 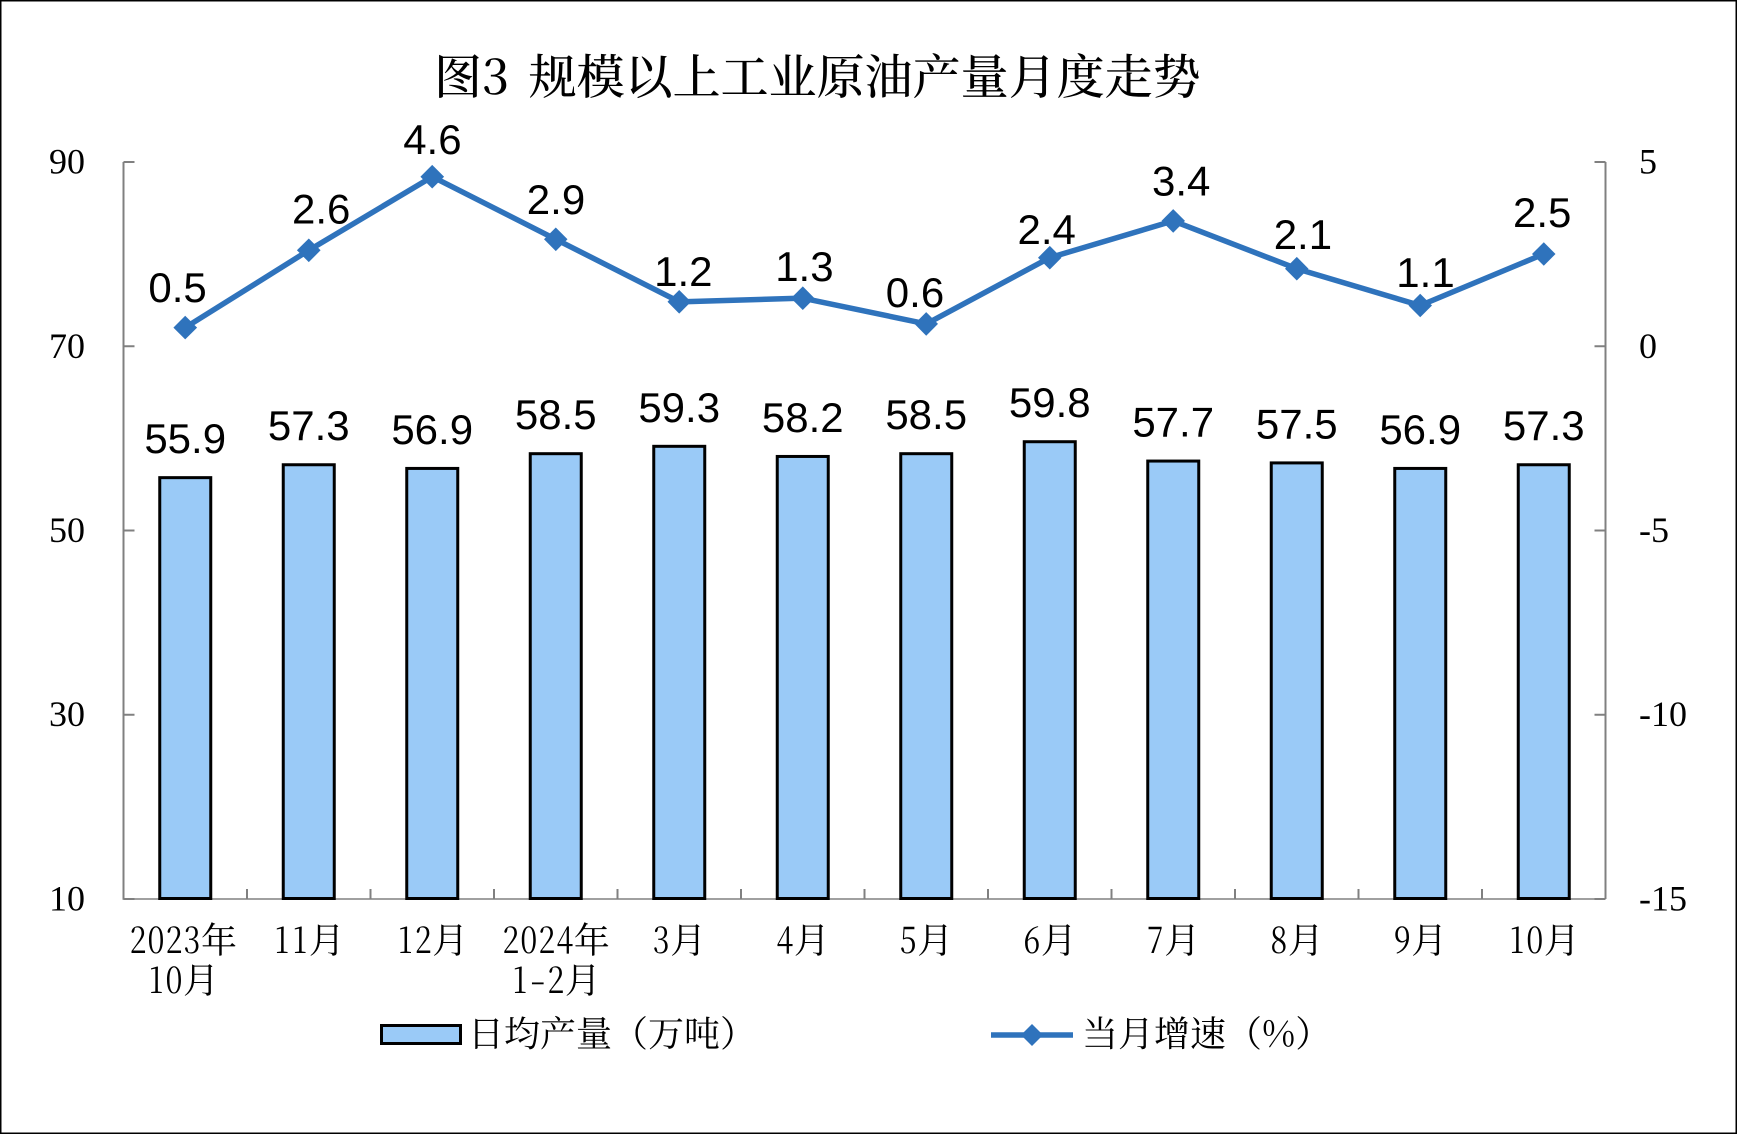 I want to click on svg-text: 4.6, so click(x=432, y=139).